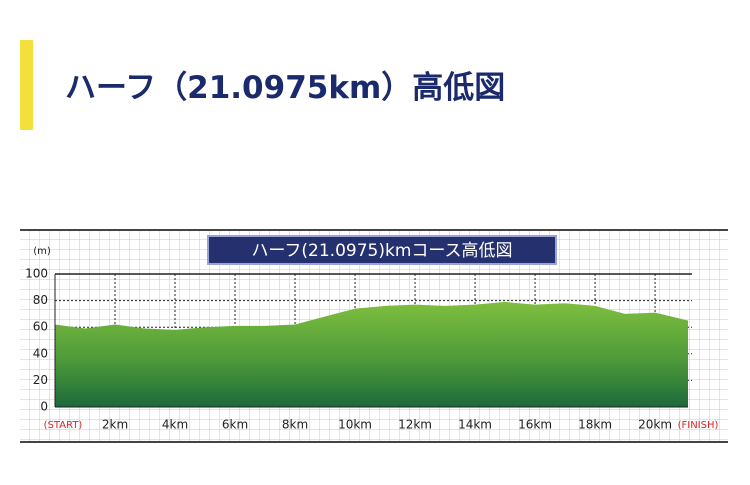 The height and width of the screenshot is (485, 750). What do you see at coordinates (698, 425) in the screenshot?
I see `x-tick-label: (FINISH)` at bounding box center [698, 425].